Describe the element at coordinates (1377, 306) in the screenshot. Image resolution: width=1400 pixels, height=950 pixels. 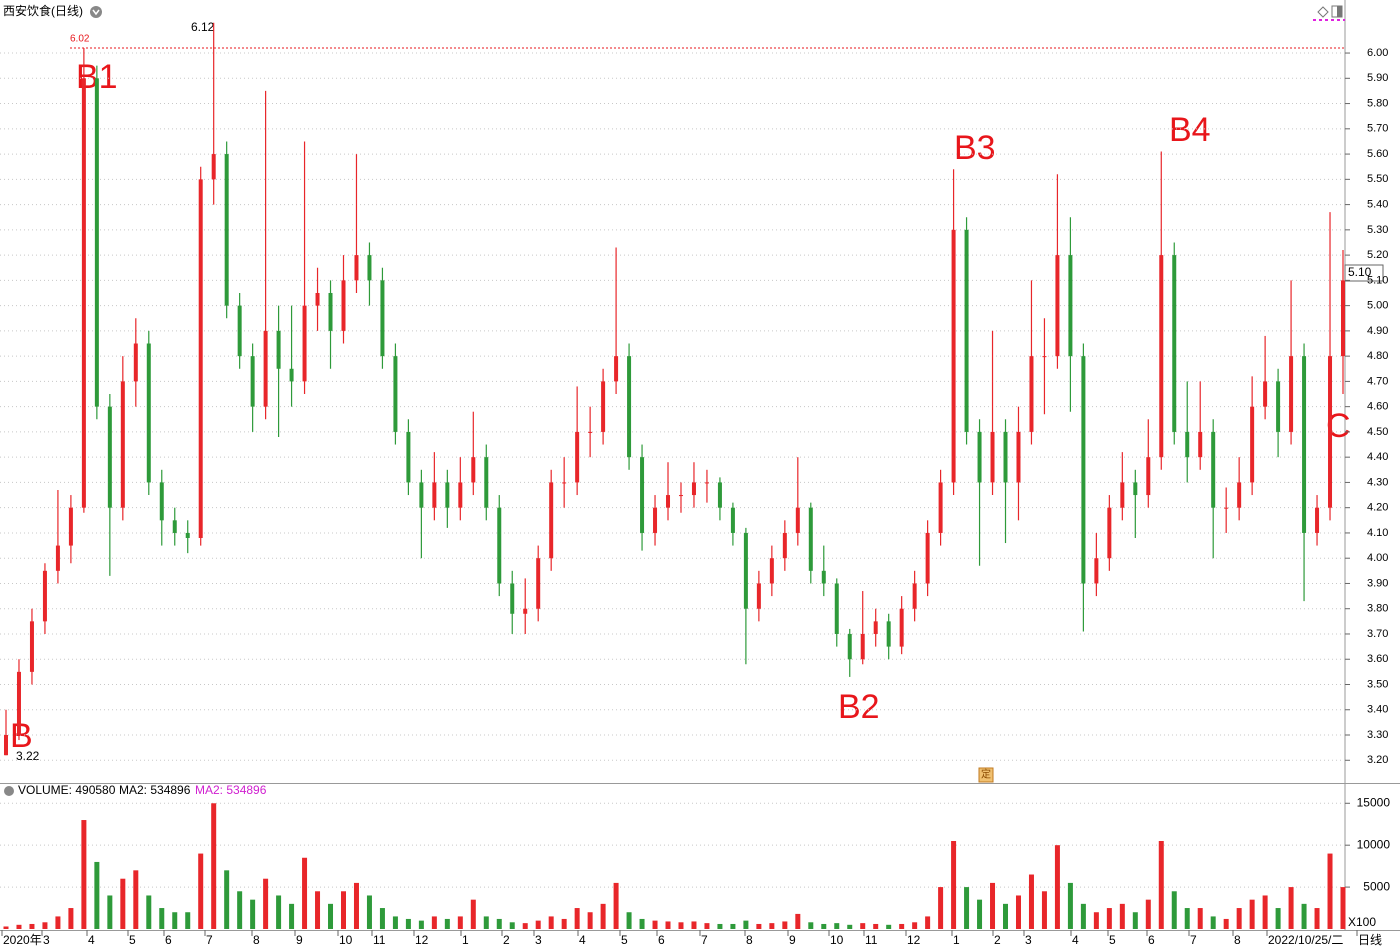
I see `y-tick-label: 5.00` at that location.